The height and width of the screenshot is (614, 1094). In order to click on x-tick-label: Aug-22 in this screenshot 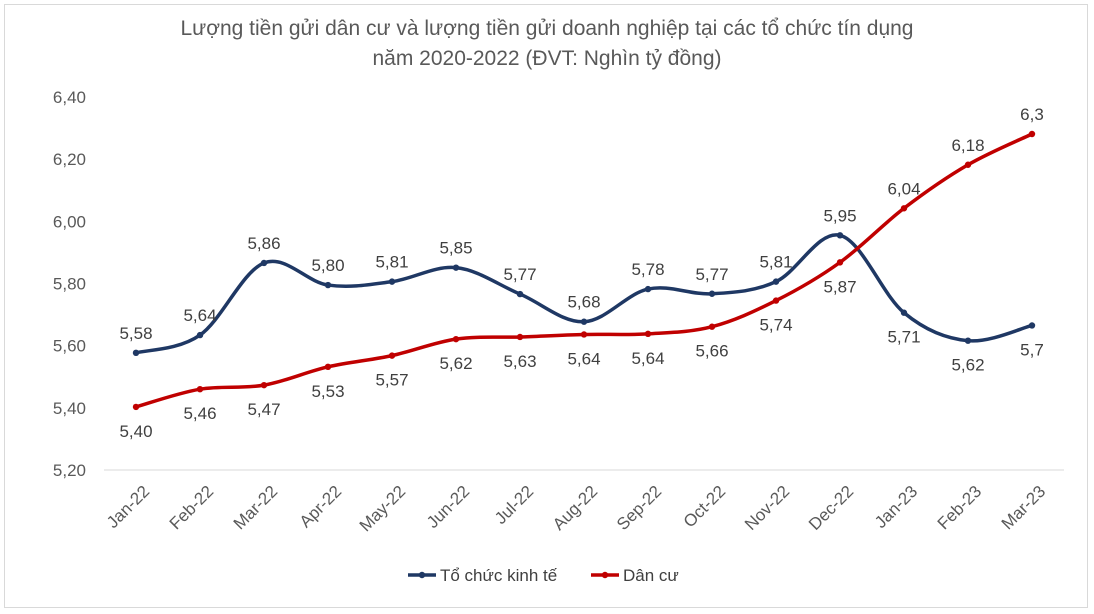, I will do `click(575, 508)`.